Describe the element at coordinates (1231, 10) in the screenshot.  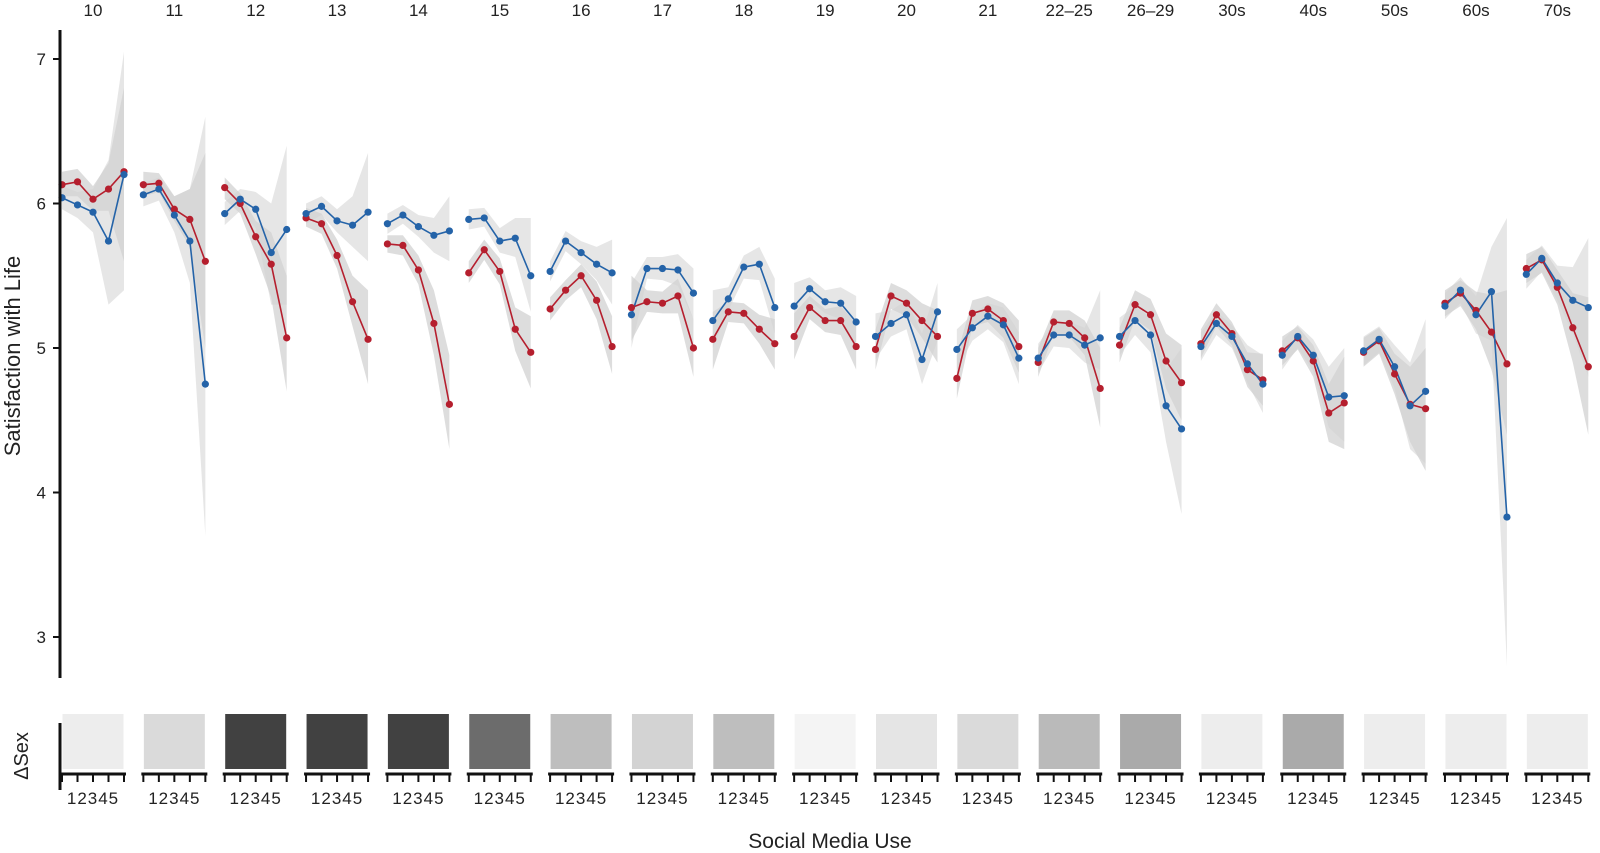
I see `panel-label: 30s` at that location.